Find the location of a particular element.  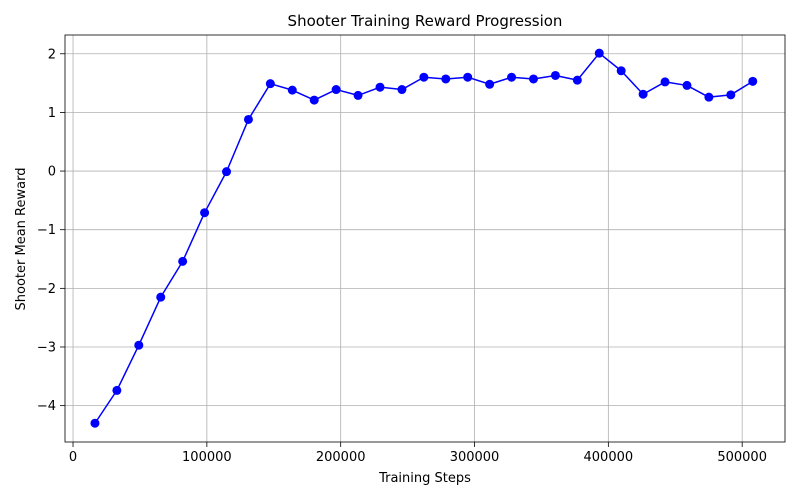

x-tick-label: 500000 is located at coordinates (742, 457).